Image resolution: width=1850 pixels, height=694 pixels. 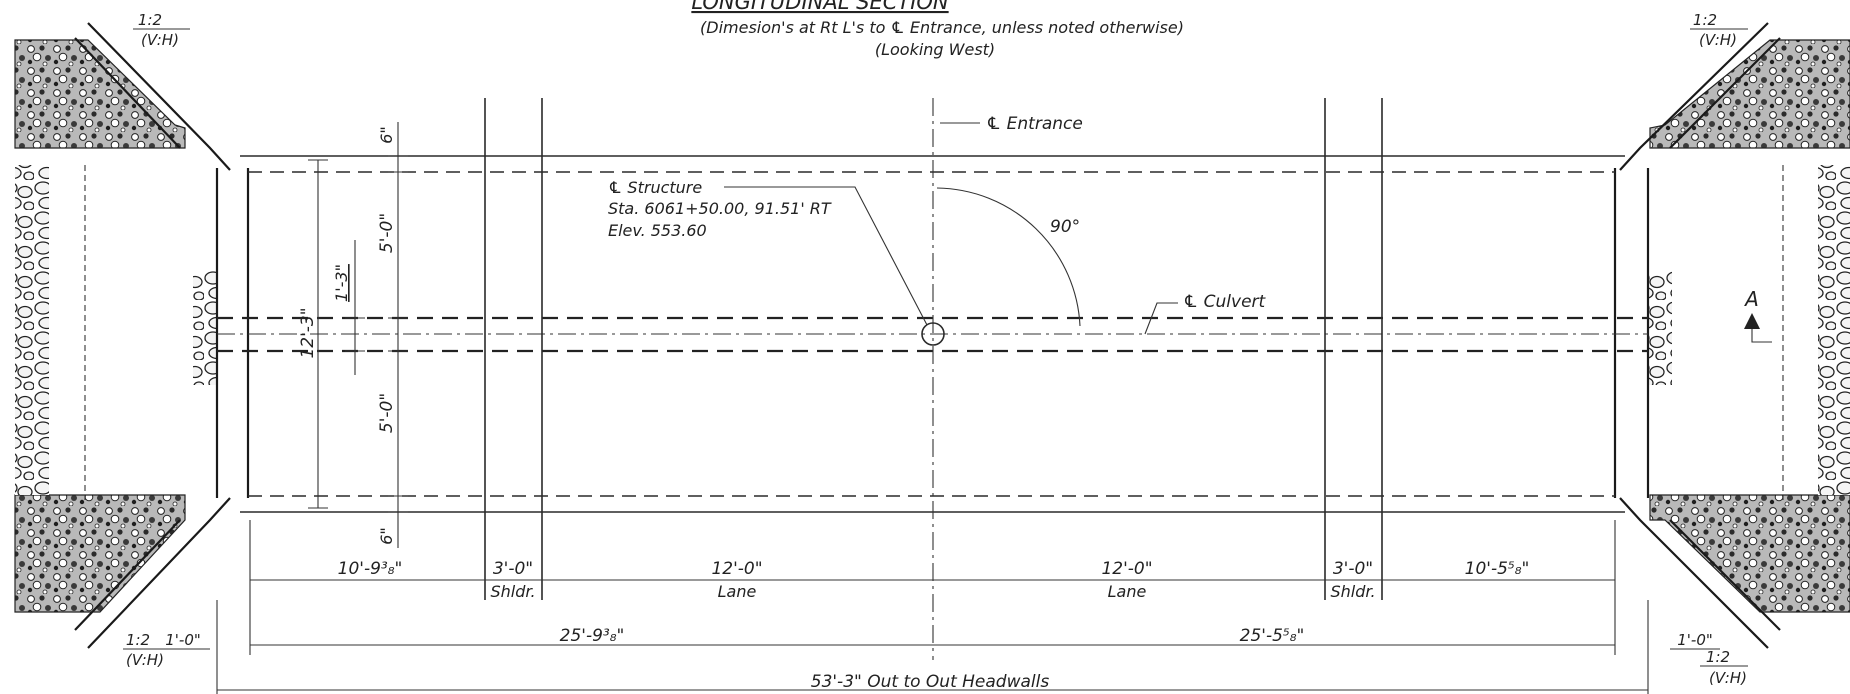 I want to click on left-lane-label: Lane, so click(x=737, y=591).